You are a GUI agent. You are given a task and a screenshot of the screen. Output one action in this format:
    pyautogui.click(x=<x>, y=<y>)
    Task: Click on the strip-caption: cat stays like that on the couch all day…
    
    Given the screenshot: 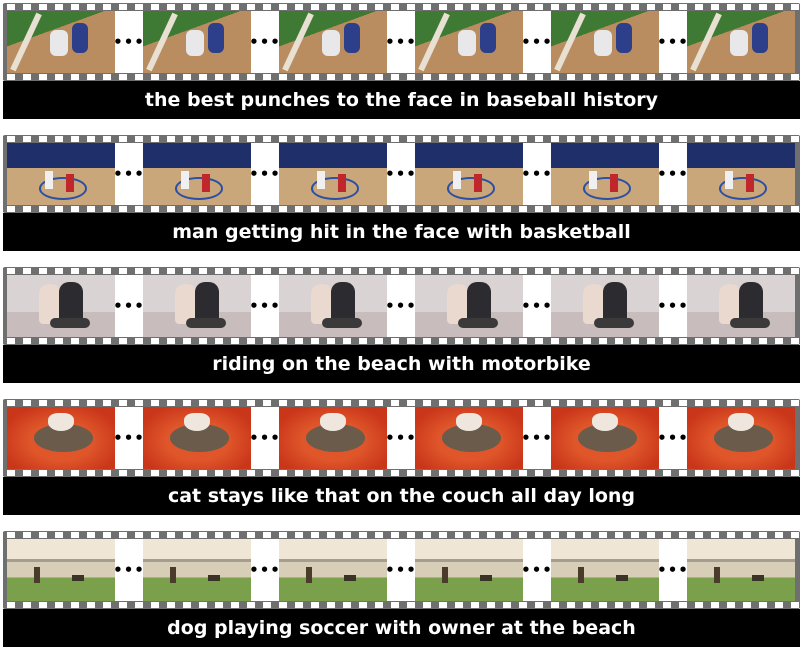 What is the action you would take?
    pyautogui.click(x=401, y=496)
    